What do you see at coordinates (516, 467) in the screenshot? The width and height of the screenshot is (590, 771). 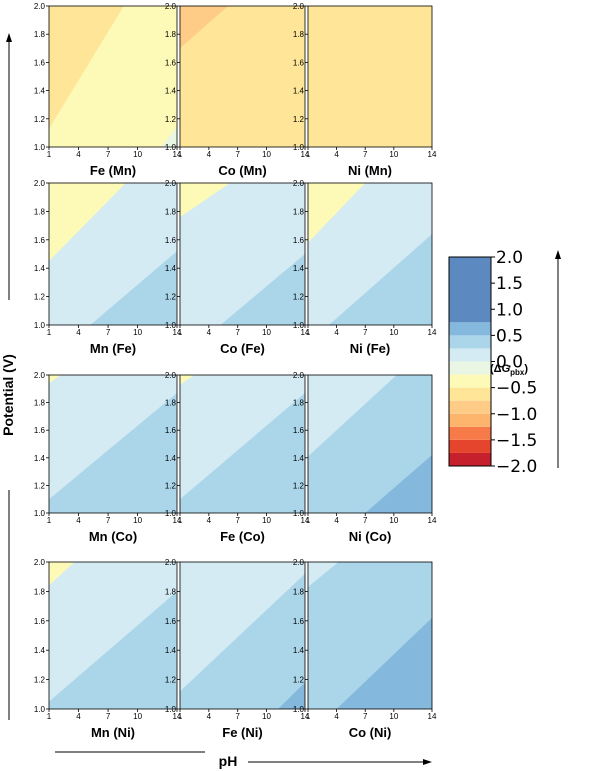 I see `colorbar-tick-label: −2.0` at bounding box center [516, 467].